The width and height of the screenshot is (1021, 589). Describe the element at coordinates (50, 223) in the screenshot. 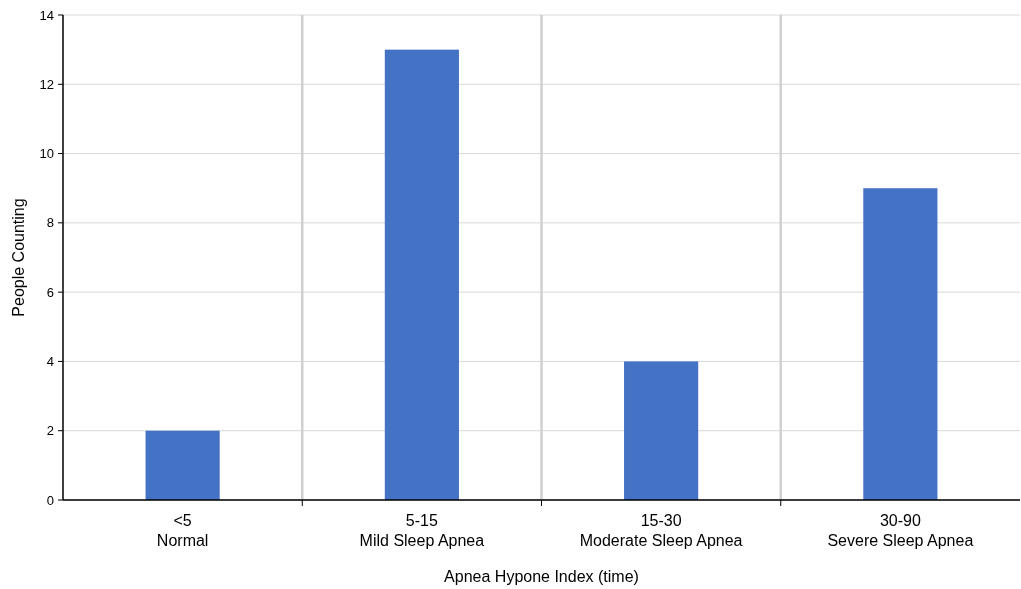

I see `y-tick-label: 8` at that location.